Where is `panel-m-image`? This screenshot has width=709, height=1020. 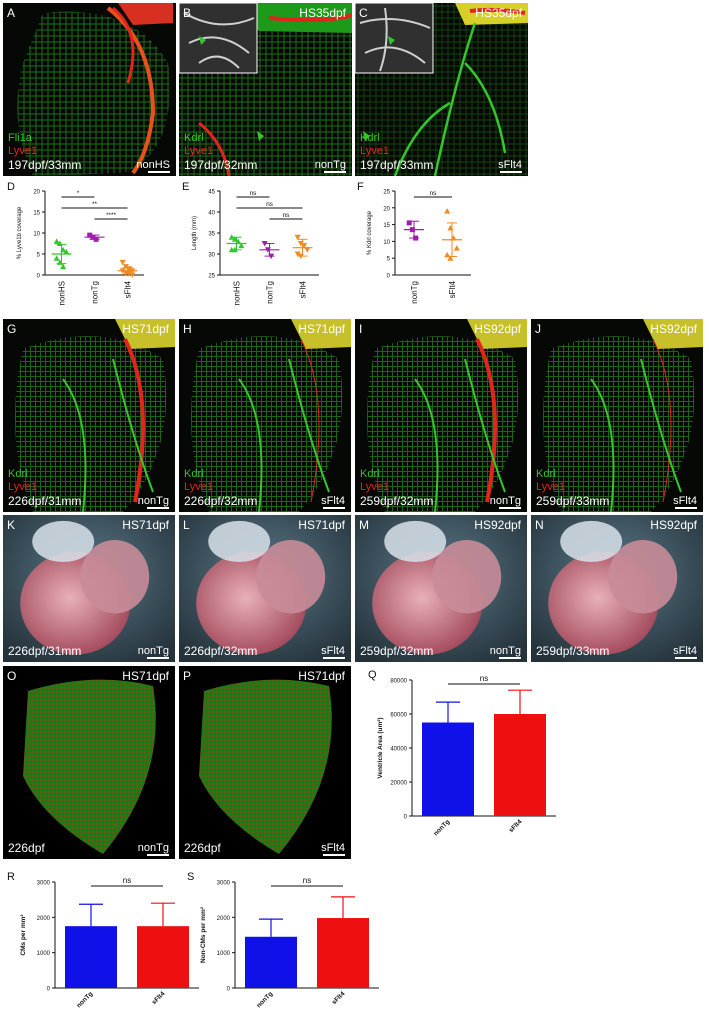 panel-m-image is located at coordinates (441, 588).